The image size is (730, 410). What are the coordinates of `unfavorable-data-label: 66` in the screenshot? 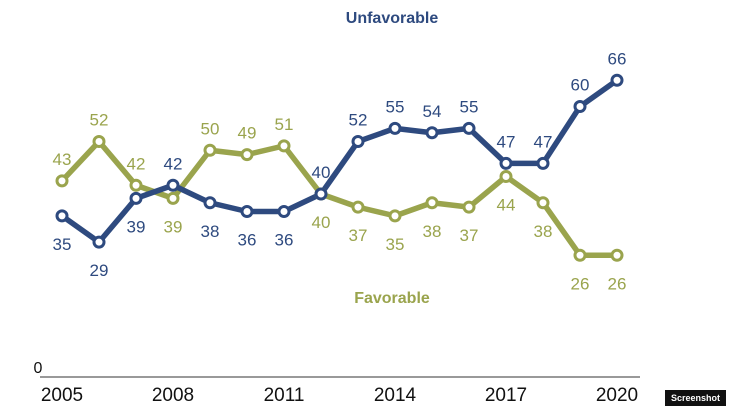 It's located at (617, 58).